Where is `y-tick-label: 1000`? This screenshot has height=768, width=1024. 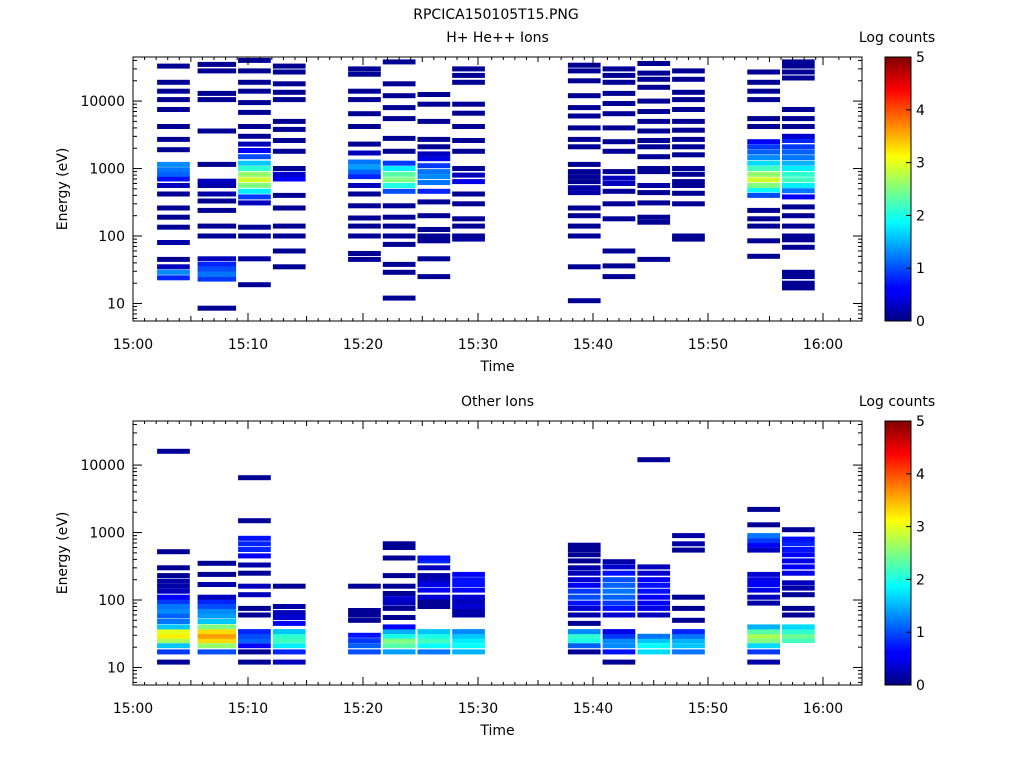 y-tick-label: 1000 is located at coordinates (107, 534).